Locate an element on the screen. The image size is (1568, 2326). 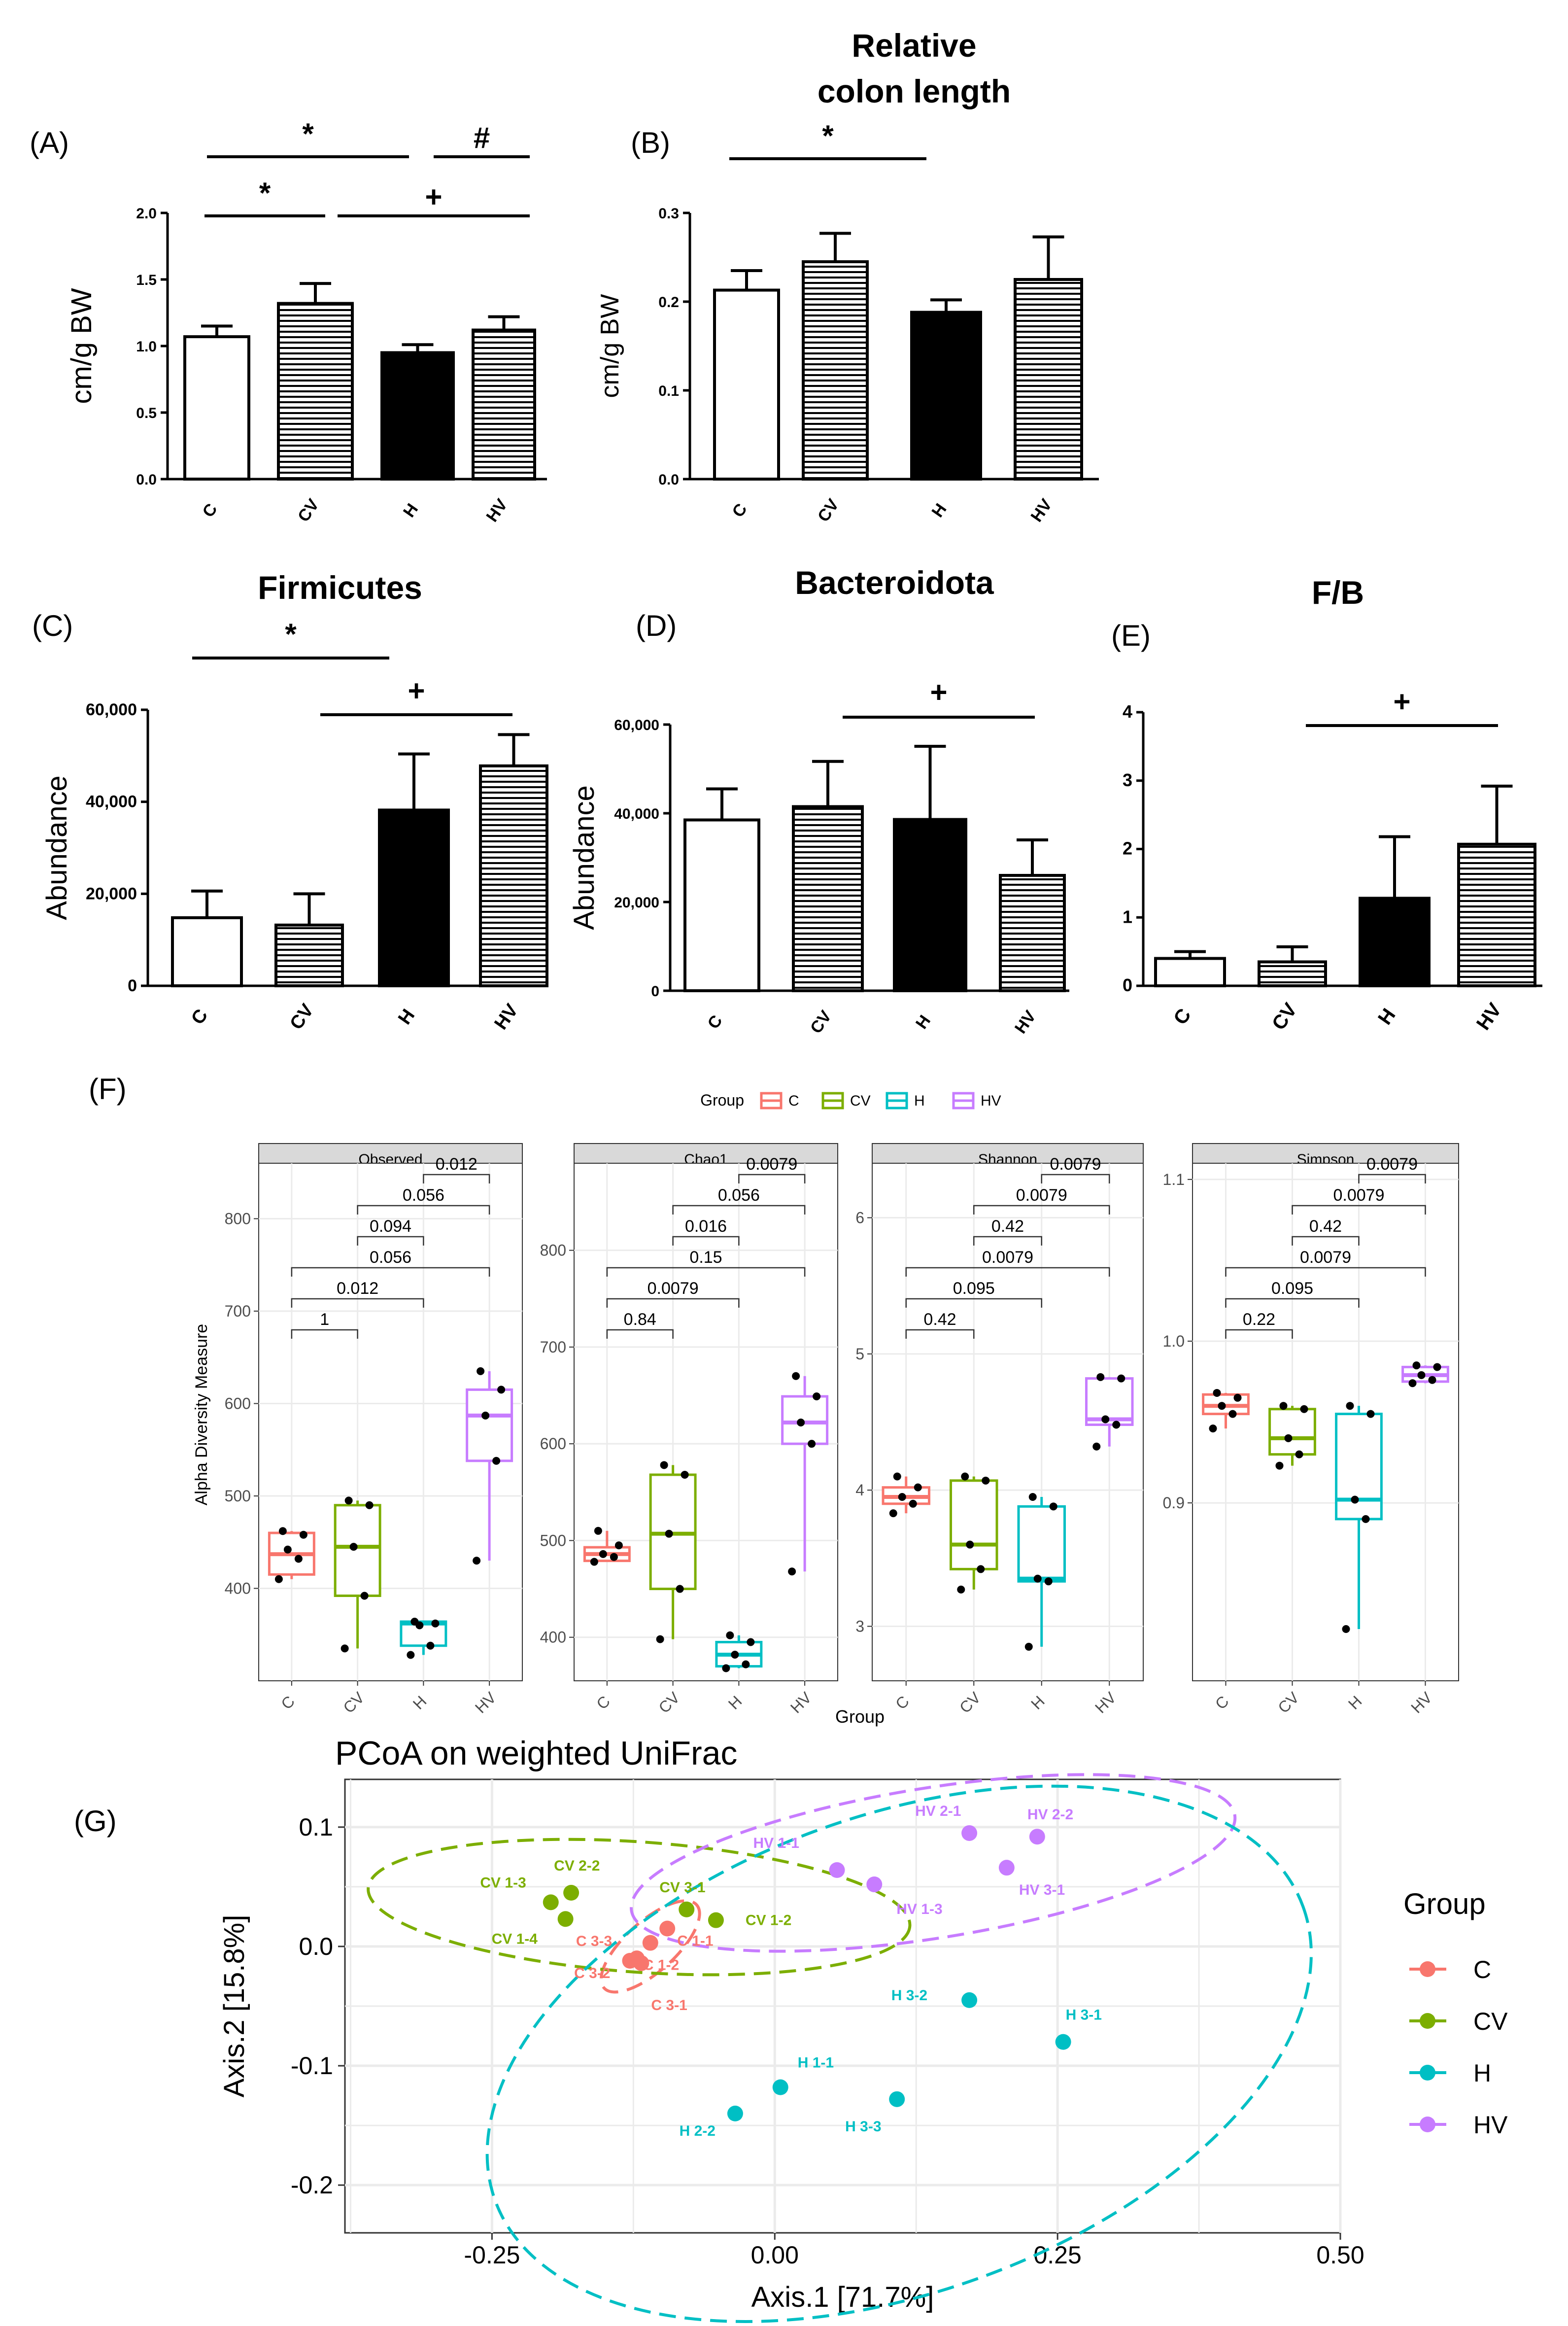
y-tick-label: 2 is located at coordinates (1127, 848).